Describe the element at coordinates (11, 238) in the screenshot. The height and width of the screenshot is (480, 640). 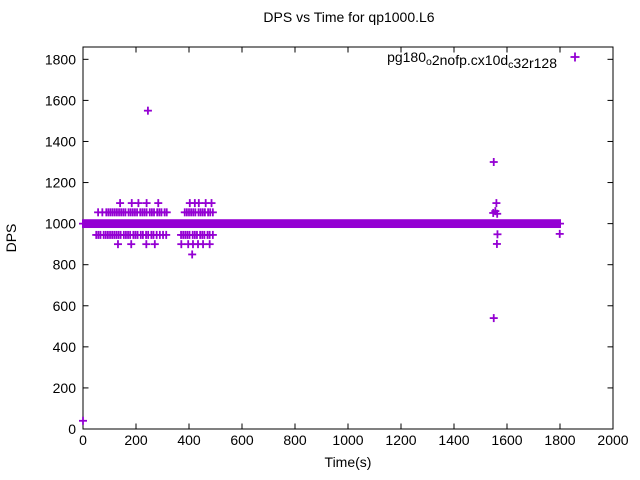
I see `y-axis-label: DPS` at that location.